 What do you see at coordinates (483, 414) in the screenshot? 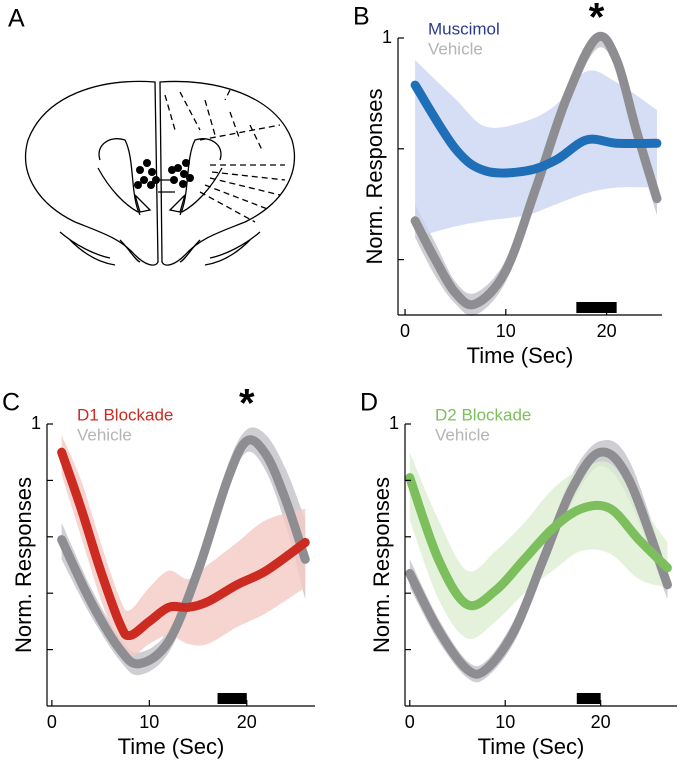
I see `legend-label: D2 Blockade` at bounding box center [483, 414].